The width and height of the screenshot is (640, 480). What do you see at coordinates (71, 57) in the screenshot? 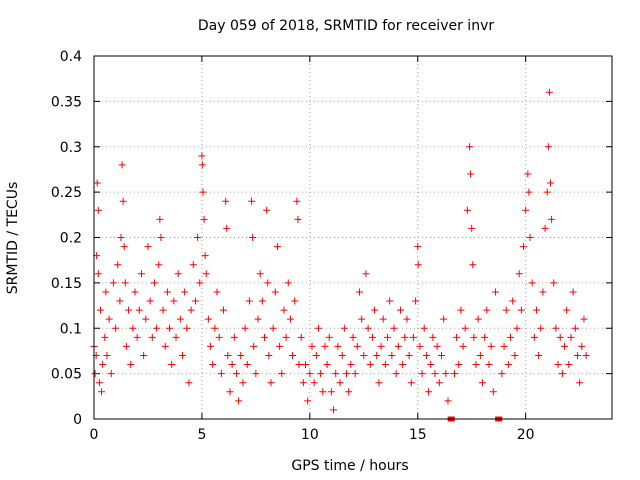
I see `y-tick-label: 0.4` at bounding box center [71, 57].